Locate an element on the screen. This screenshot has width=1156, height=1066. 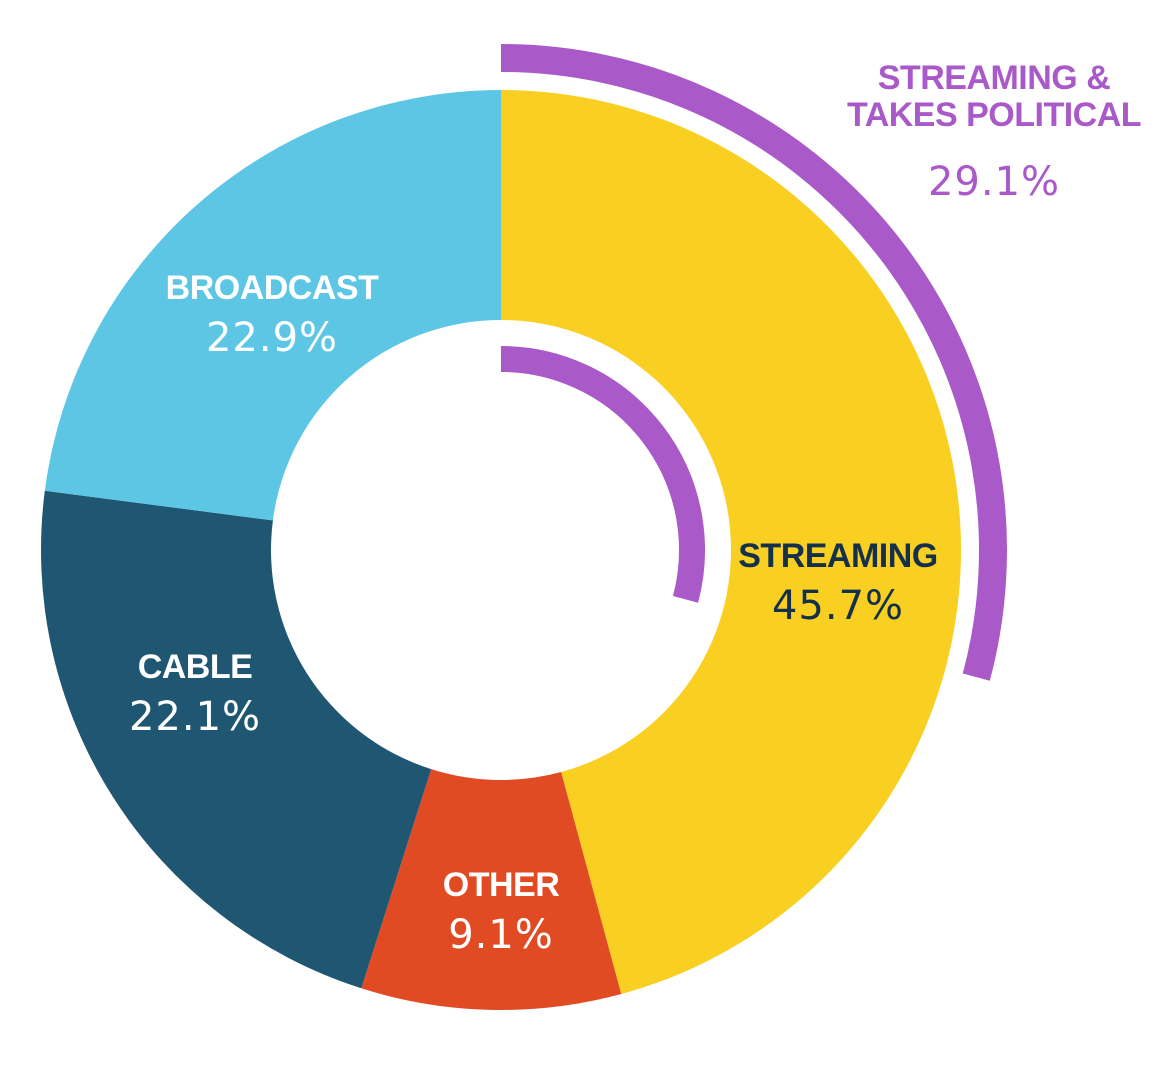
slice-value-streaming: 45.7% is located at coordinates (838, 606).